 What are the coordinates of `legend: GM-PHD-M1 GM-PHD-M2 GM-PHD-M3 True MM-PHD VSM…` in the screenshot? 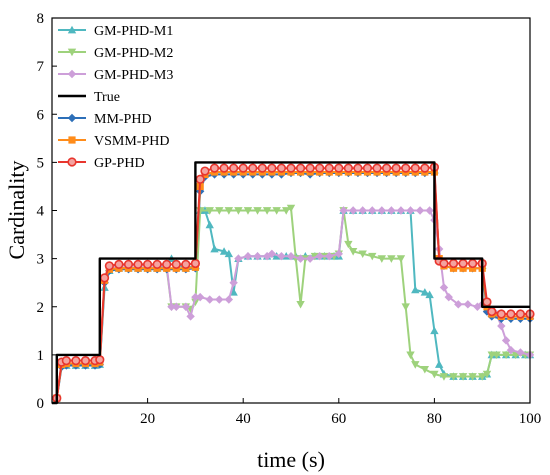 It's located at (115, 97).